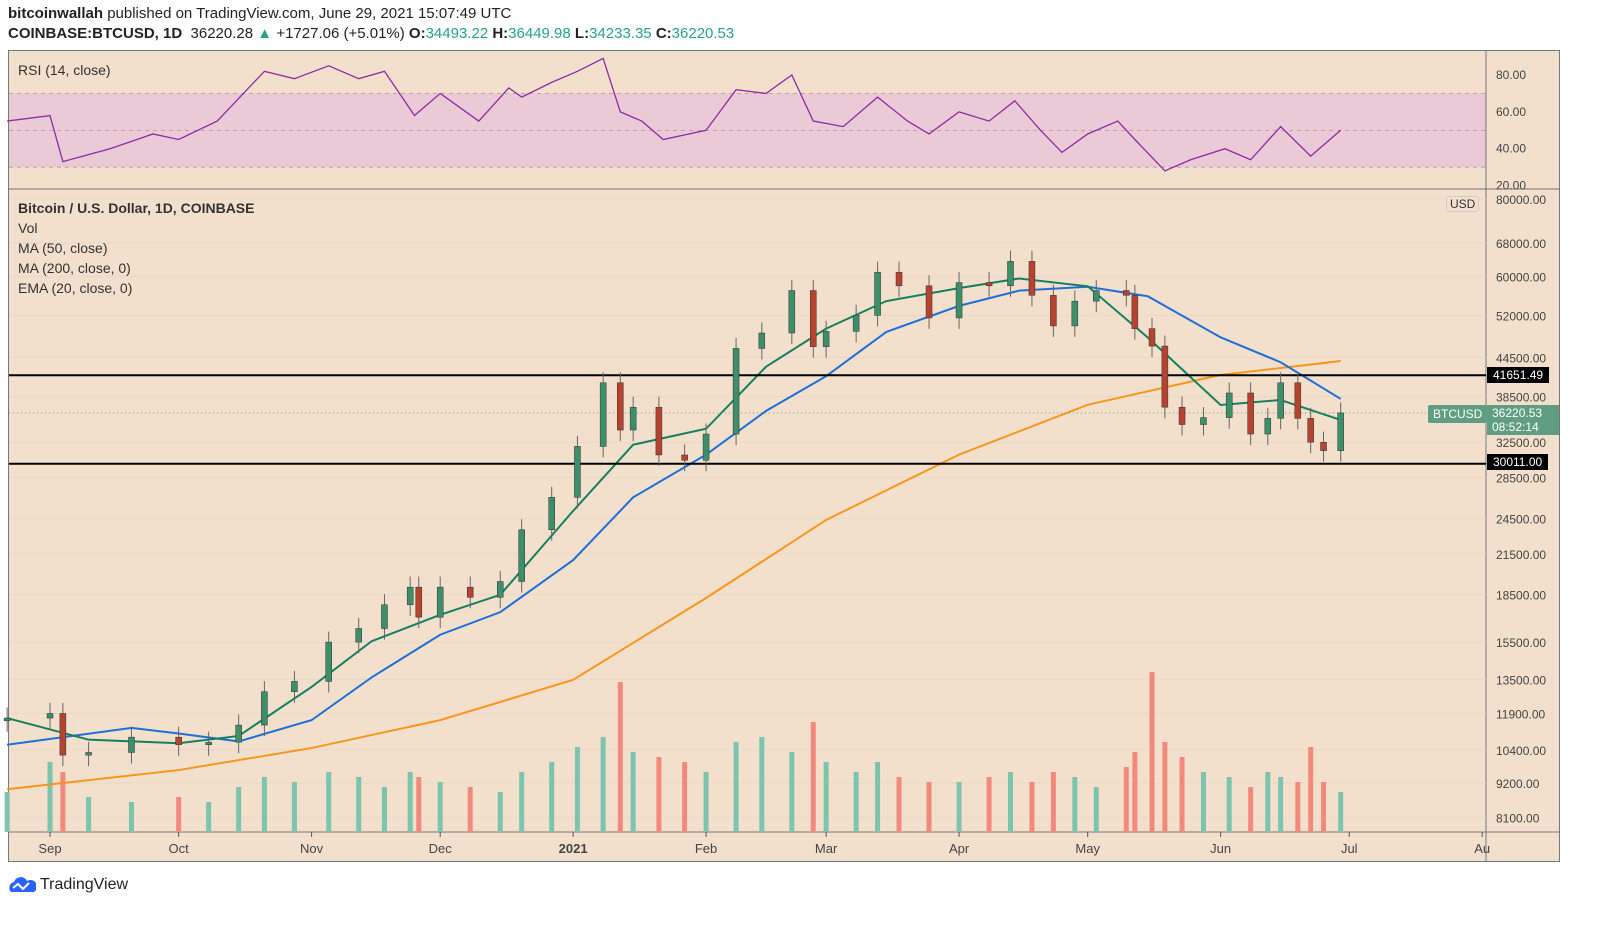 The image size is (1600, 926). I want to click on close-label: C:, so click(663, 33).